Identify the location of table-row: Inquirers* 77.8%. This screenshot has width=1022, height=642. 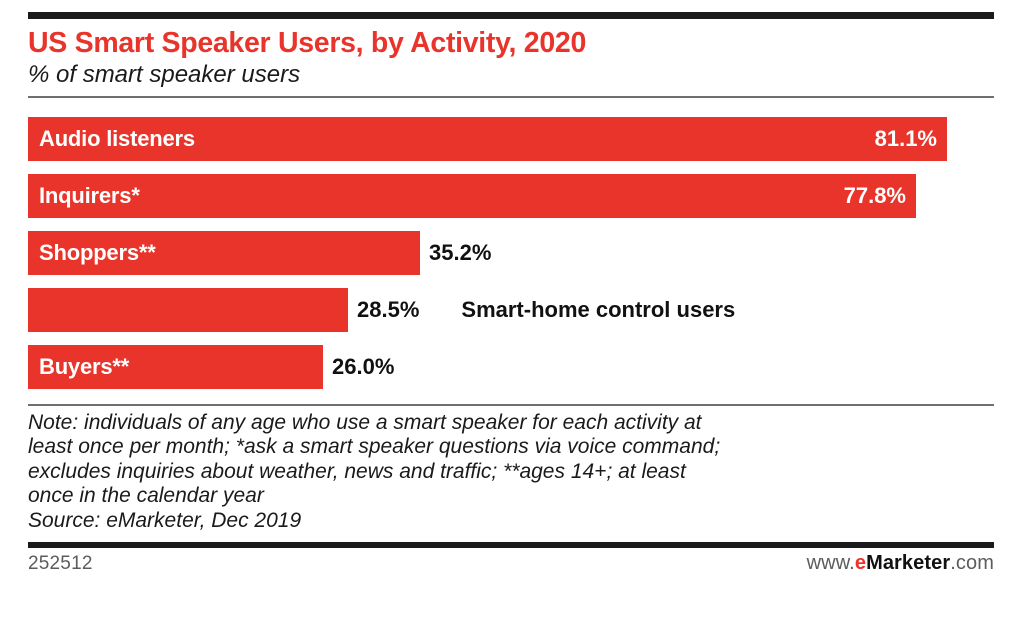
(511, 195).